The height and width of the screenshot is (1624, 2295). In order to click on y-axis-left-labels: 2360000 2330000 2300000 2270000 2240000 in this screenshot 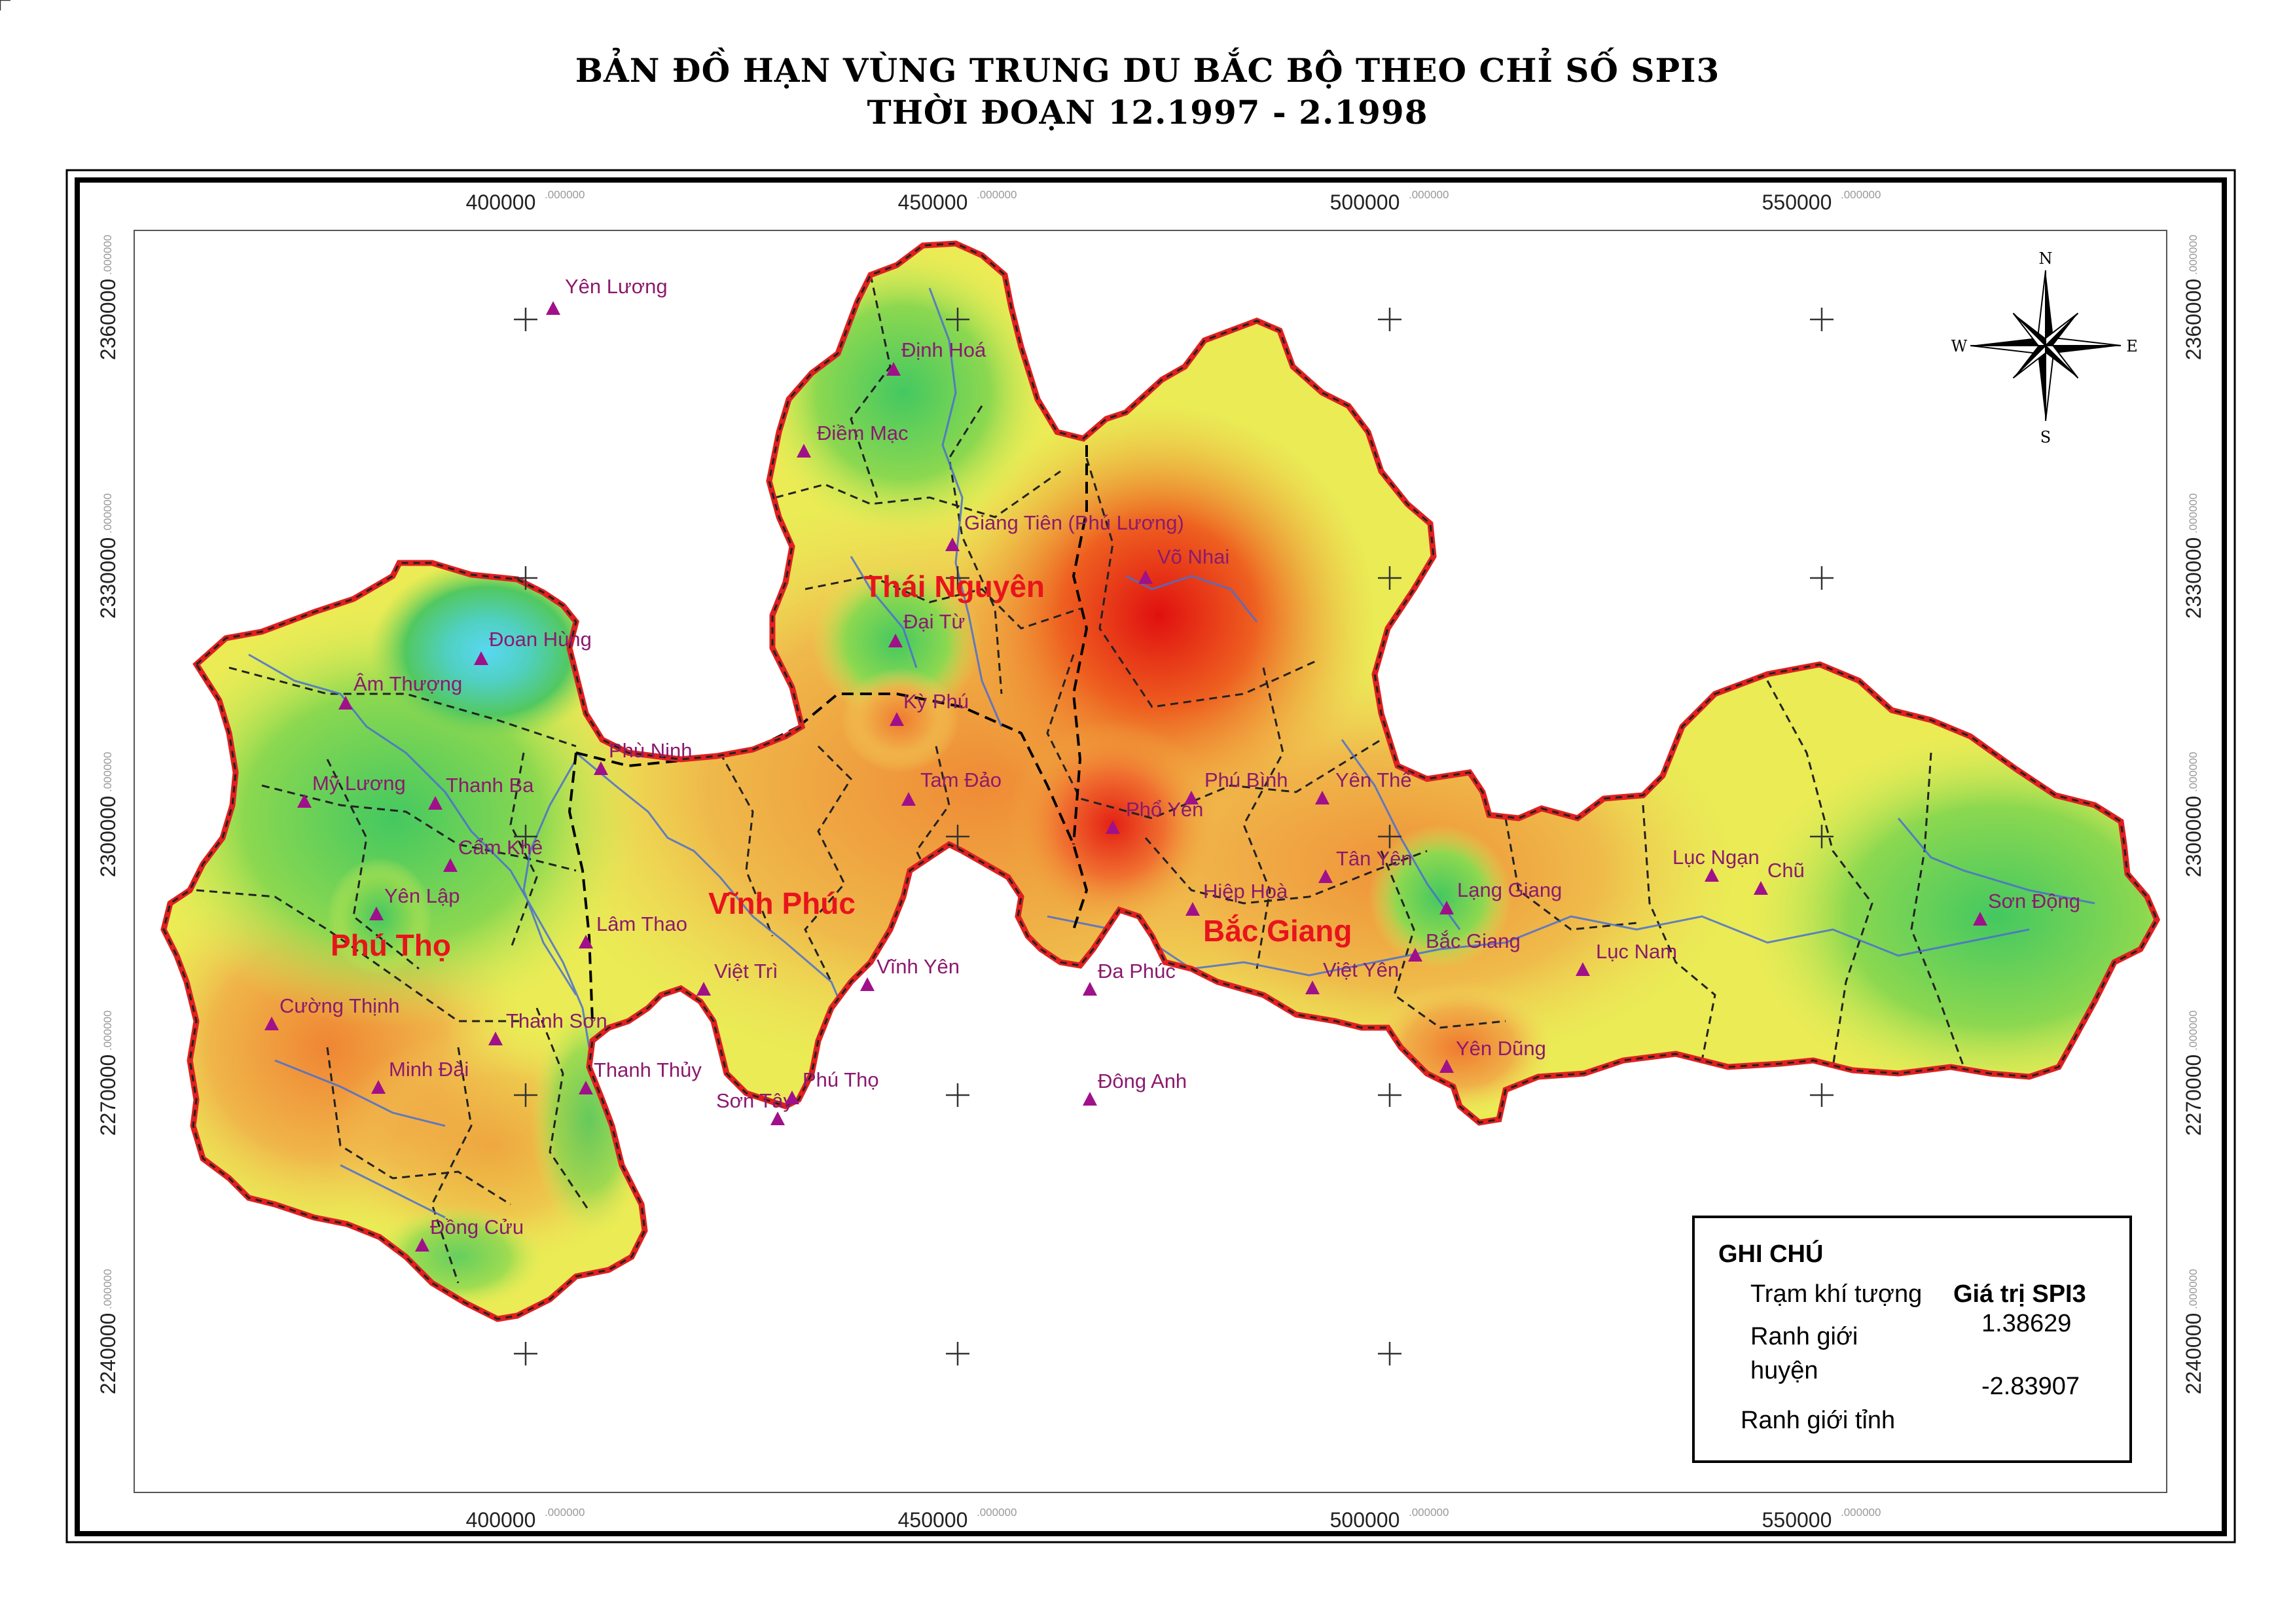, I will do `click(108, 837)`.